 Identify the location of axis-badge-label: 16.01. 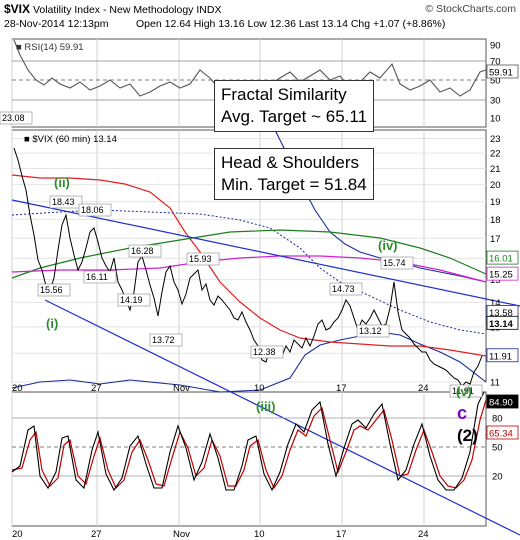
(501, 259).